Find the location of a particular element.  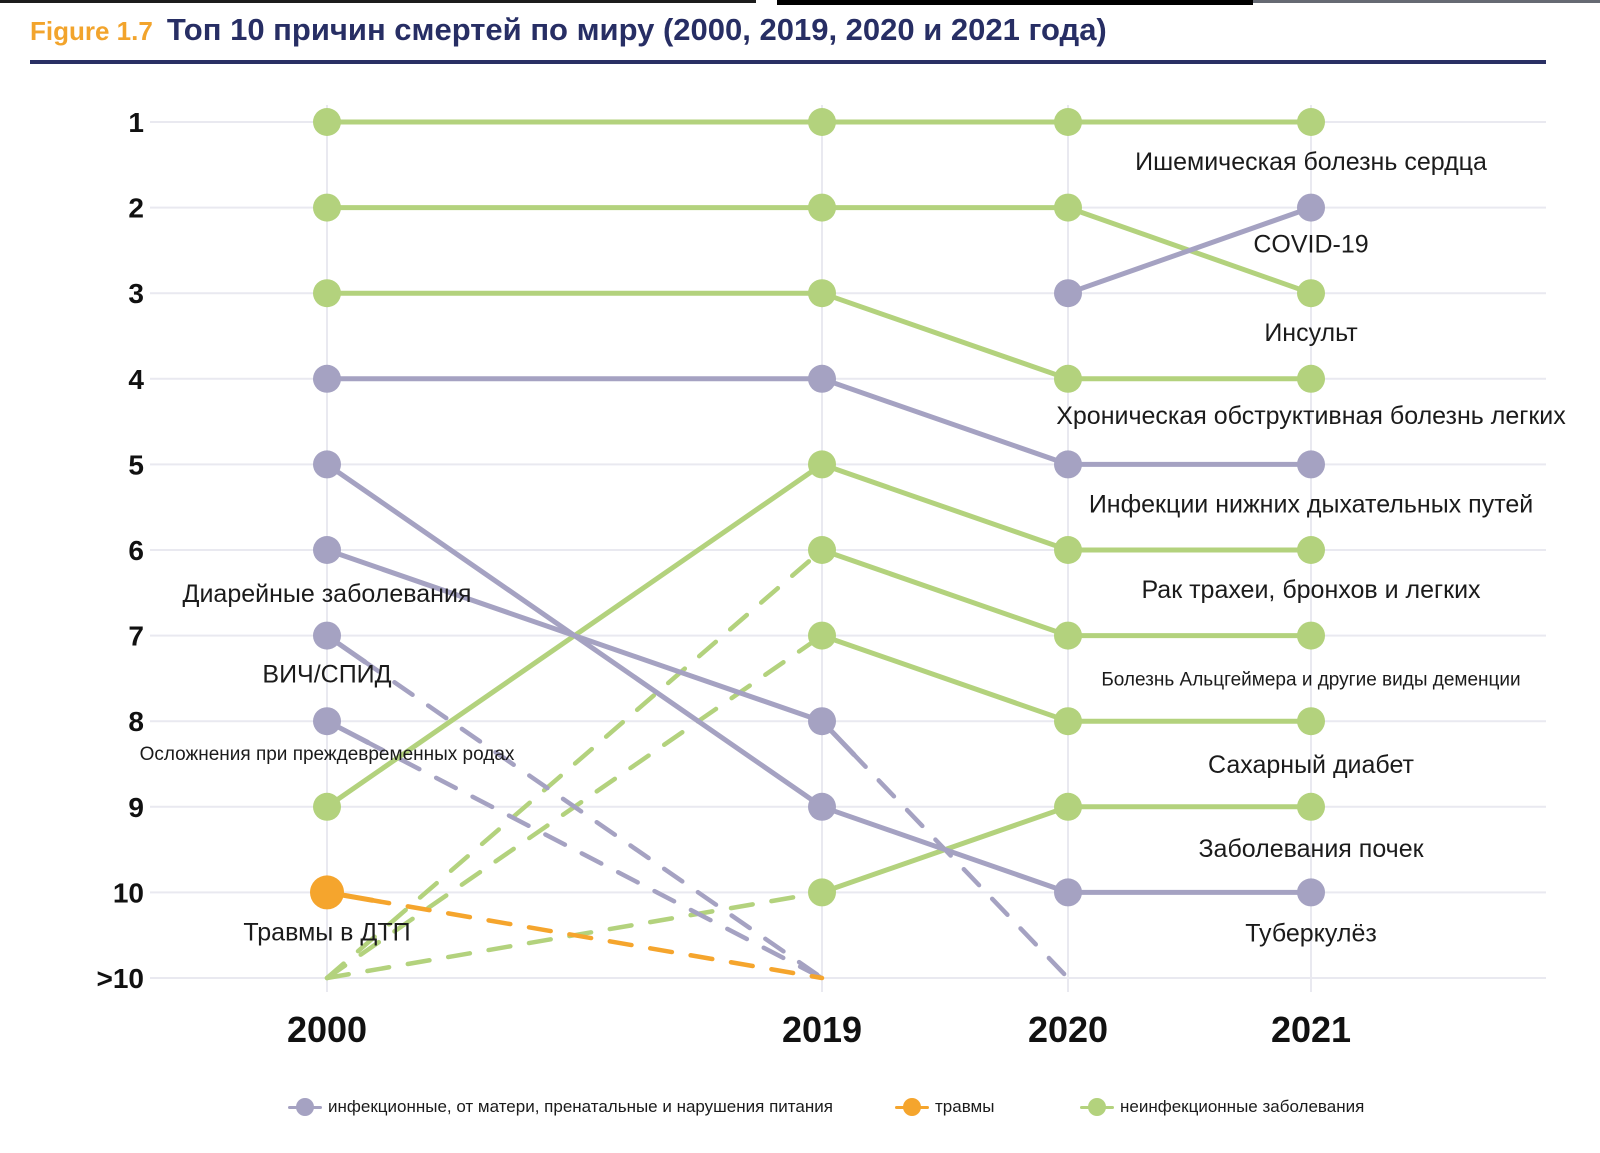

legend-item-injuries: травмы is located at coordinates (944, 1107).